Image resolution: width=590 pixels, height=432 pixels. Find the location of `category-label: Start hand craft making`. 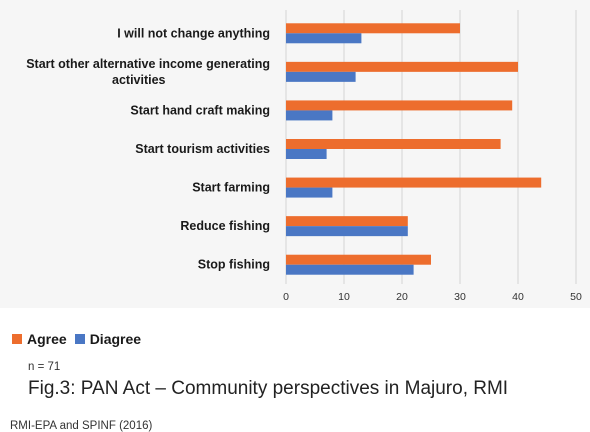

category-label: Start hand craft making is located at coordinates (200, 110).